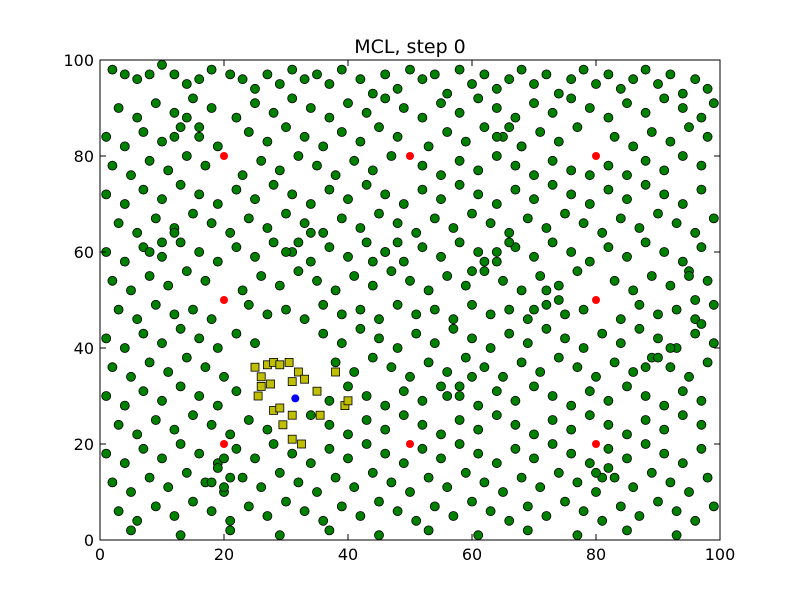 This screenshot has width=800, height=600. What do you see at coordinates (89, 540) in the screenshot?
I see `y-tick-label: 0` at bounding box center [89, 540].